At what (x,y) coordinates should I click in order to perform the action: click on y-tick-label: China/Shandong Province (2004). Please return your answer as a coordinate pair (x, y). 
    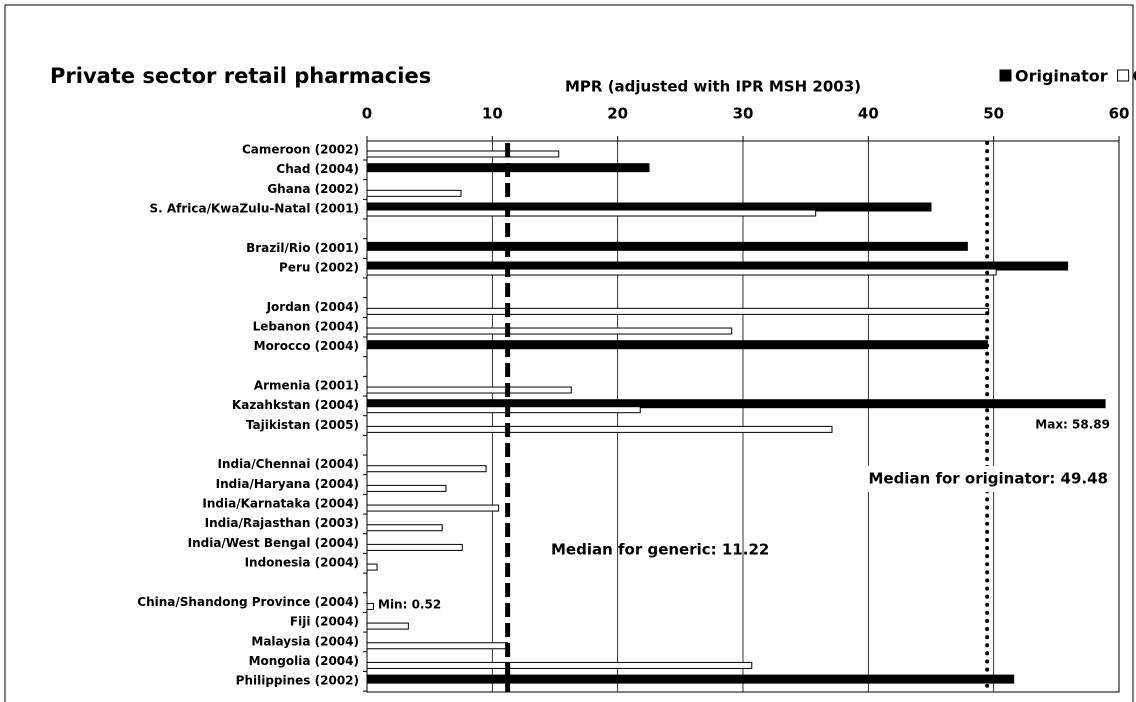
    Looking at the image, I should click on (248, 602).